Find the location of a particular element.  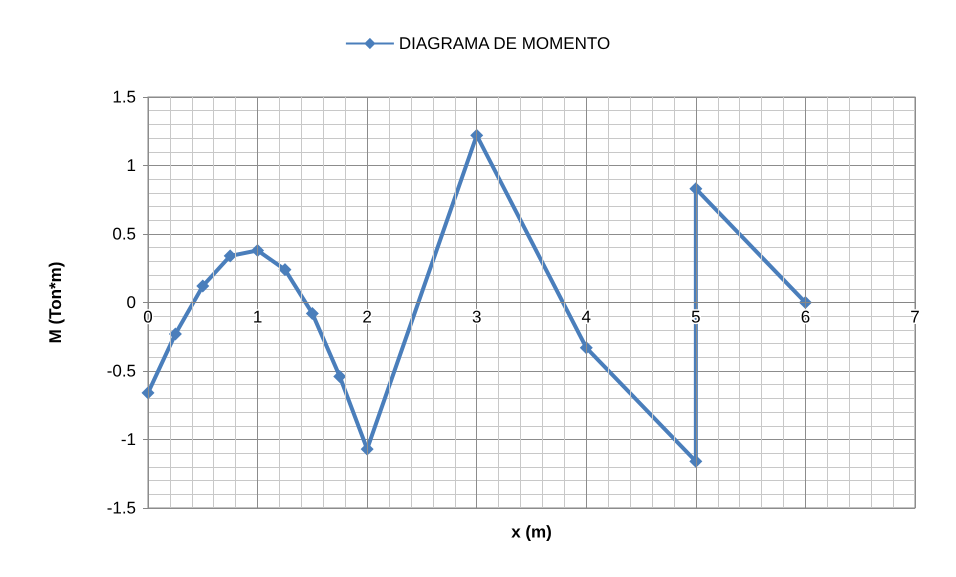

x-tick-label: 4 is located at coordinates (587, 317).